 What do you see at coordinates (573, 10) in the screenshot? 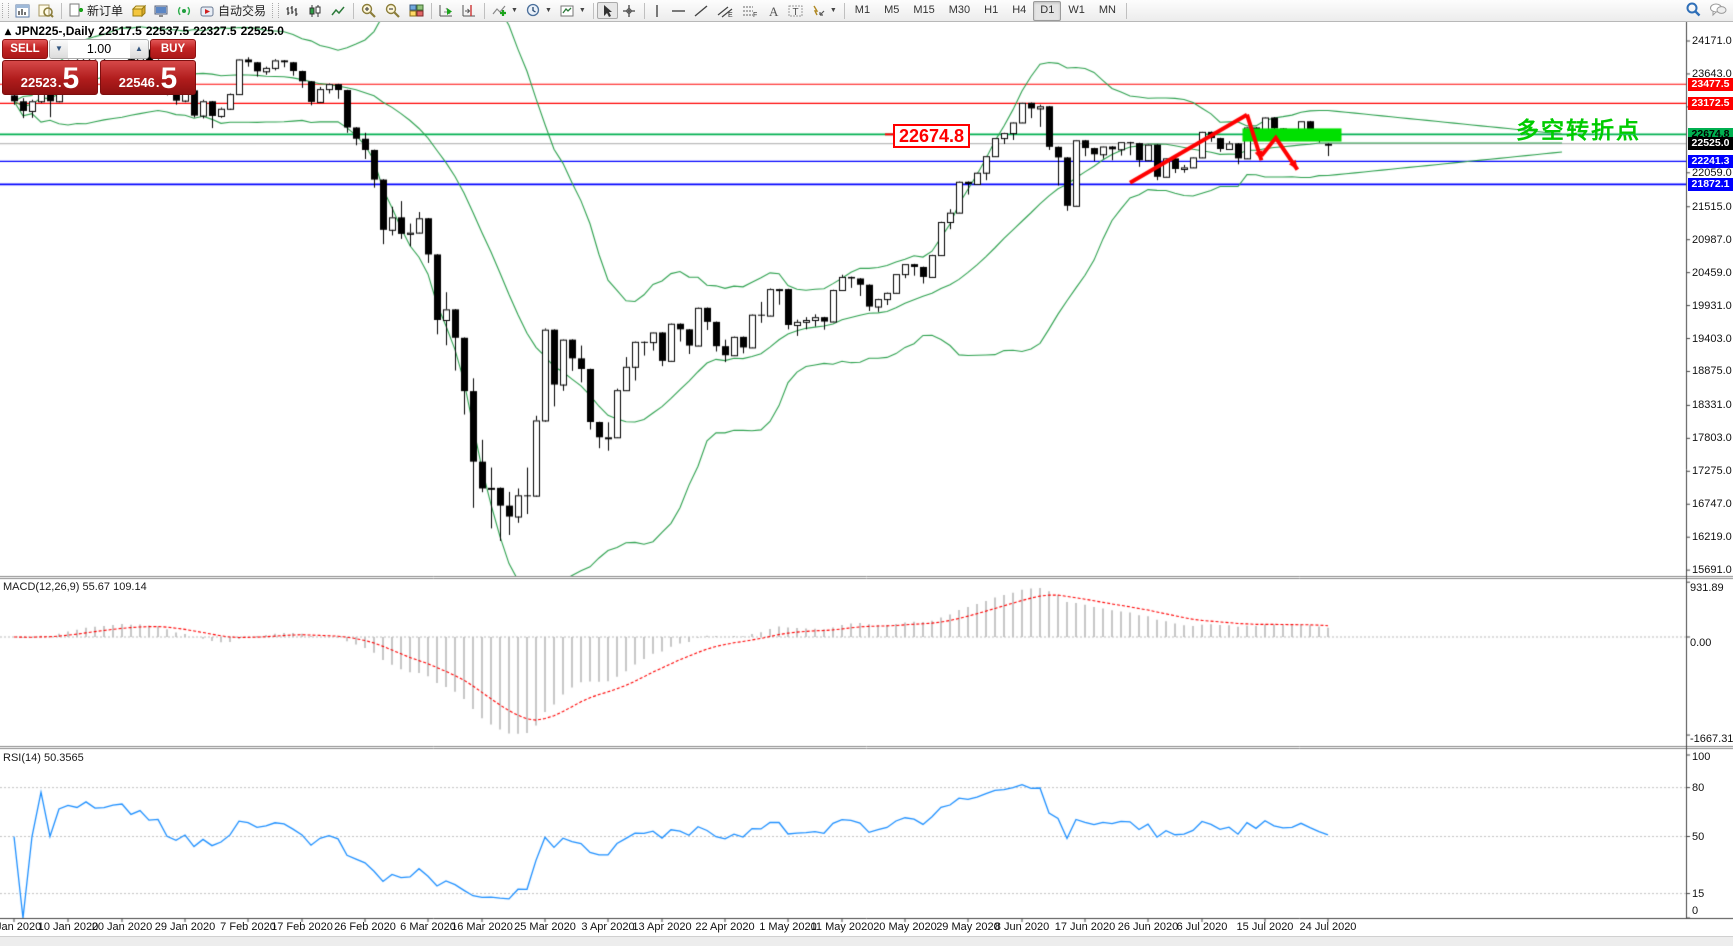
I see `templates-icon: ▼` at bounding box center [573, 10].